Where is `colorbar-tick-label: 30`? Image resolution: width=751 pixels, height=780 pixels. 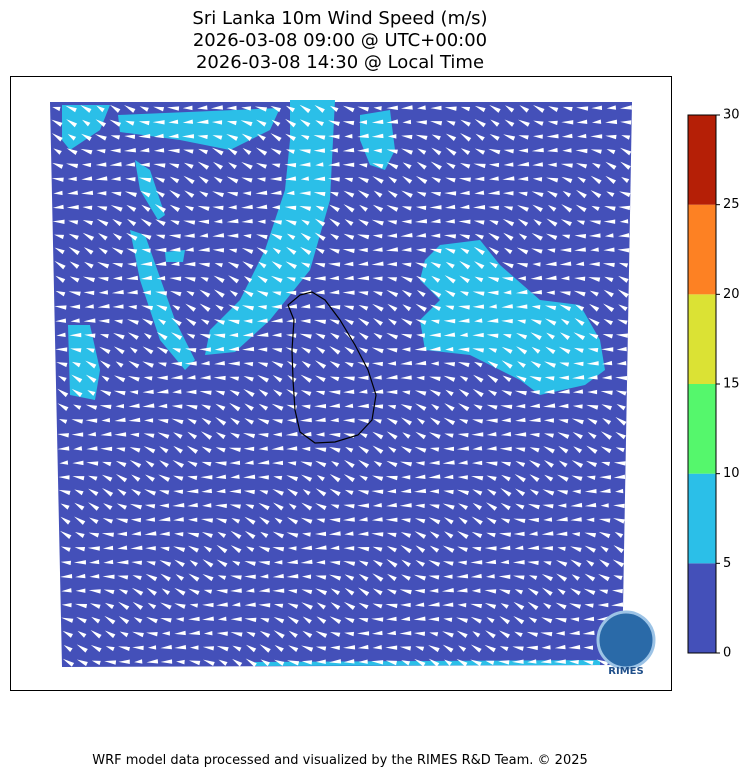 colorbar-tick-label: 30 is located at coordinates (731, 115).